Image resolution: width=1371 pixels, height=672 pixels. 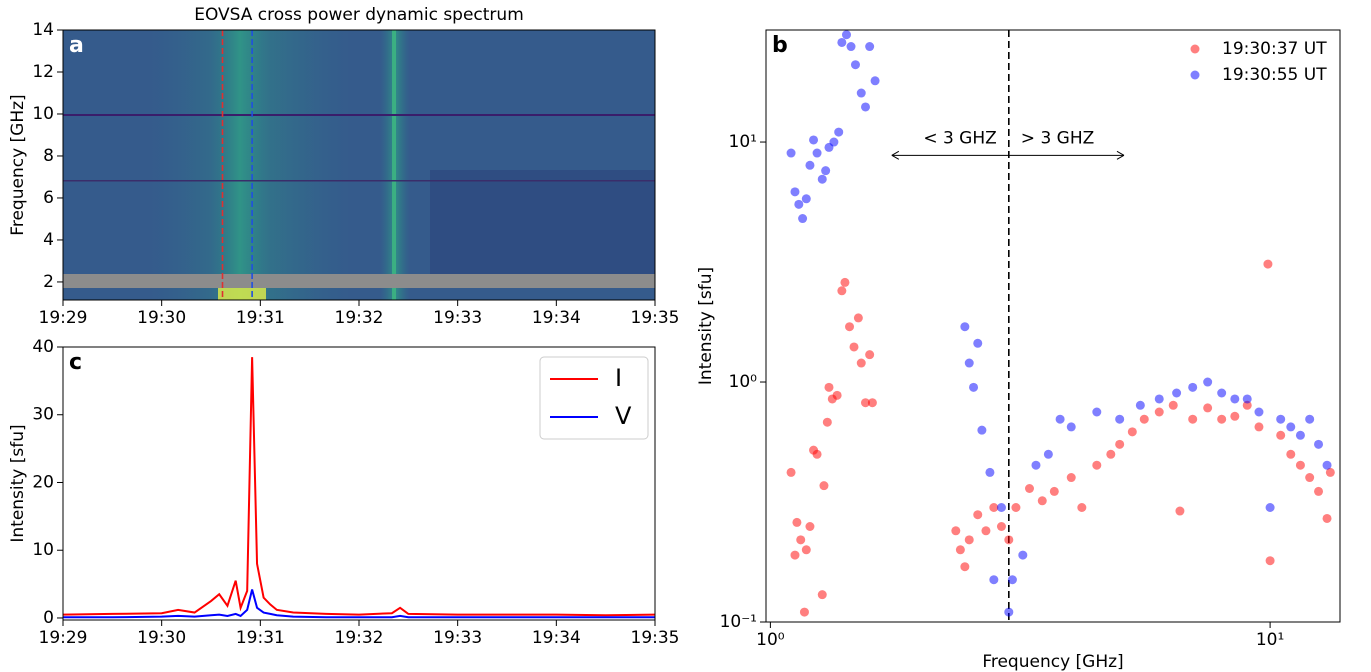 What do you see at coordinates (1270, 640) in the screenshot?
I see `x-tick-label: 10¹` at bounding box center [1270, 640].